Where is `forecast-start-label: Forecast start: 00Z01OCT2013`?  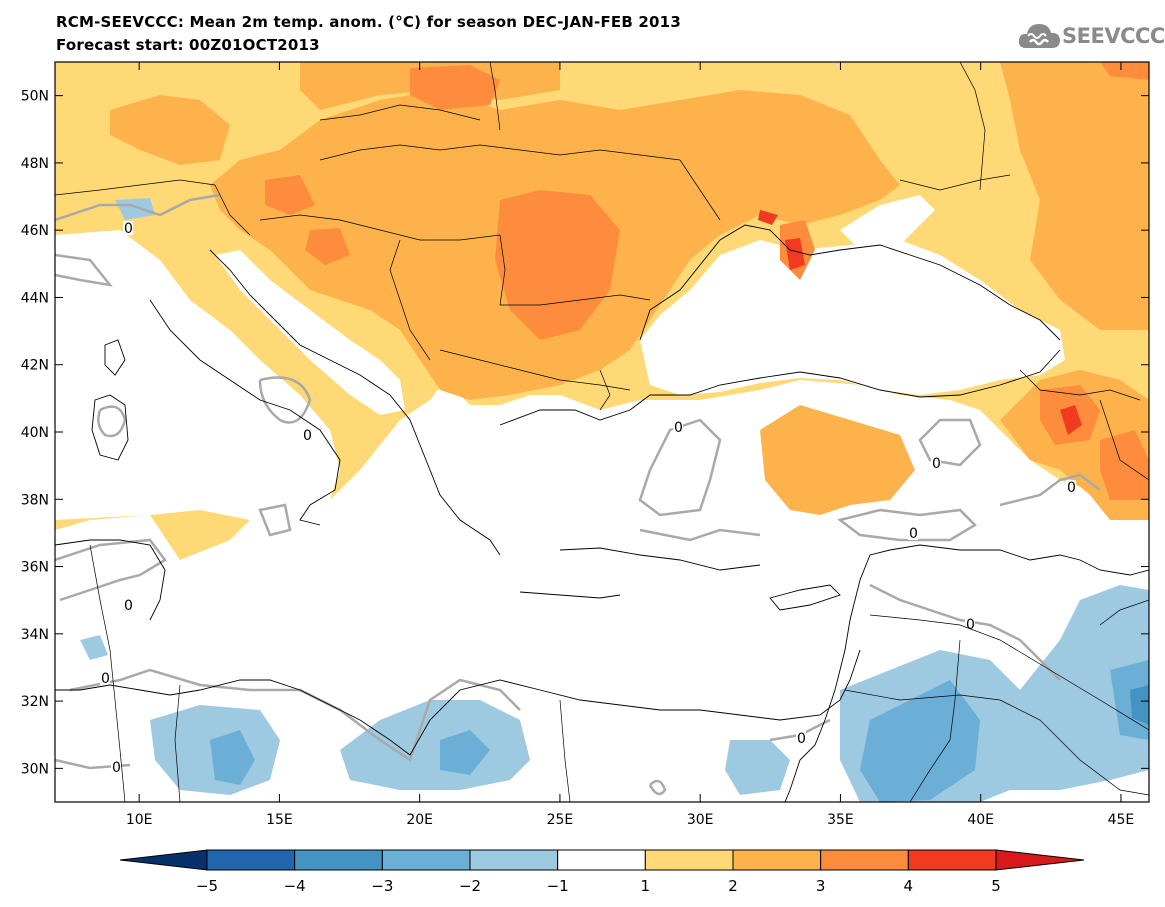 forecast-start-label: Forecast start: 00Z01OCT2013 is located at coordinates (188, 45).